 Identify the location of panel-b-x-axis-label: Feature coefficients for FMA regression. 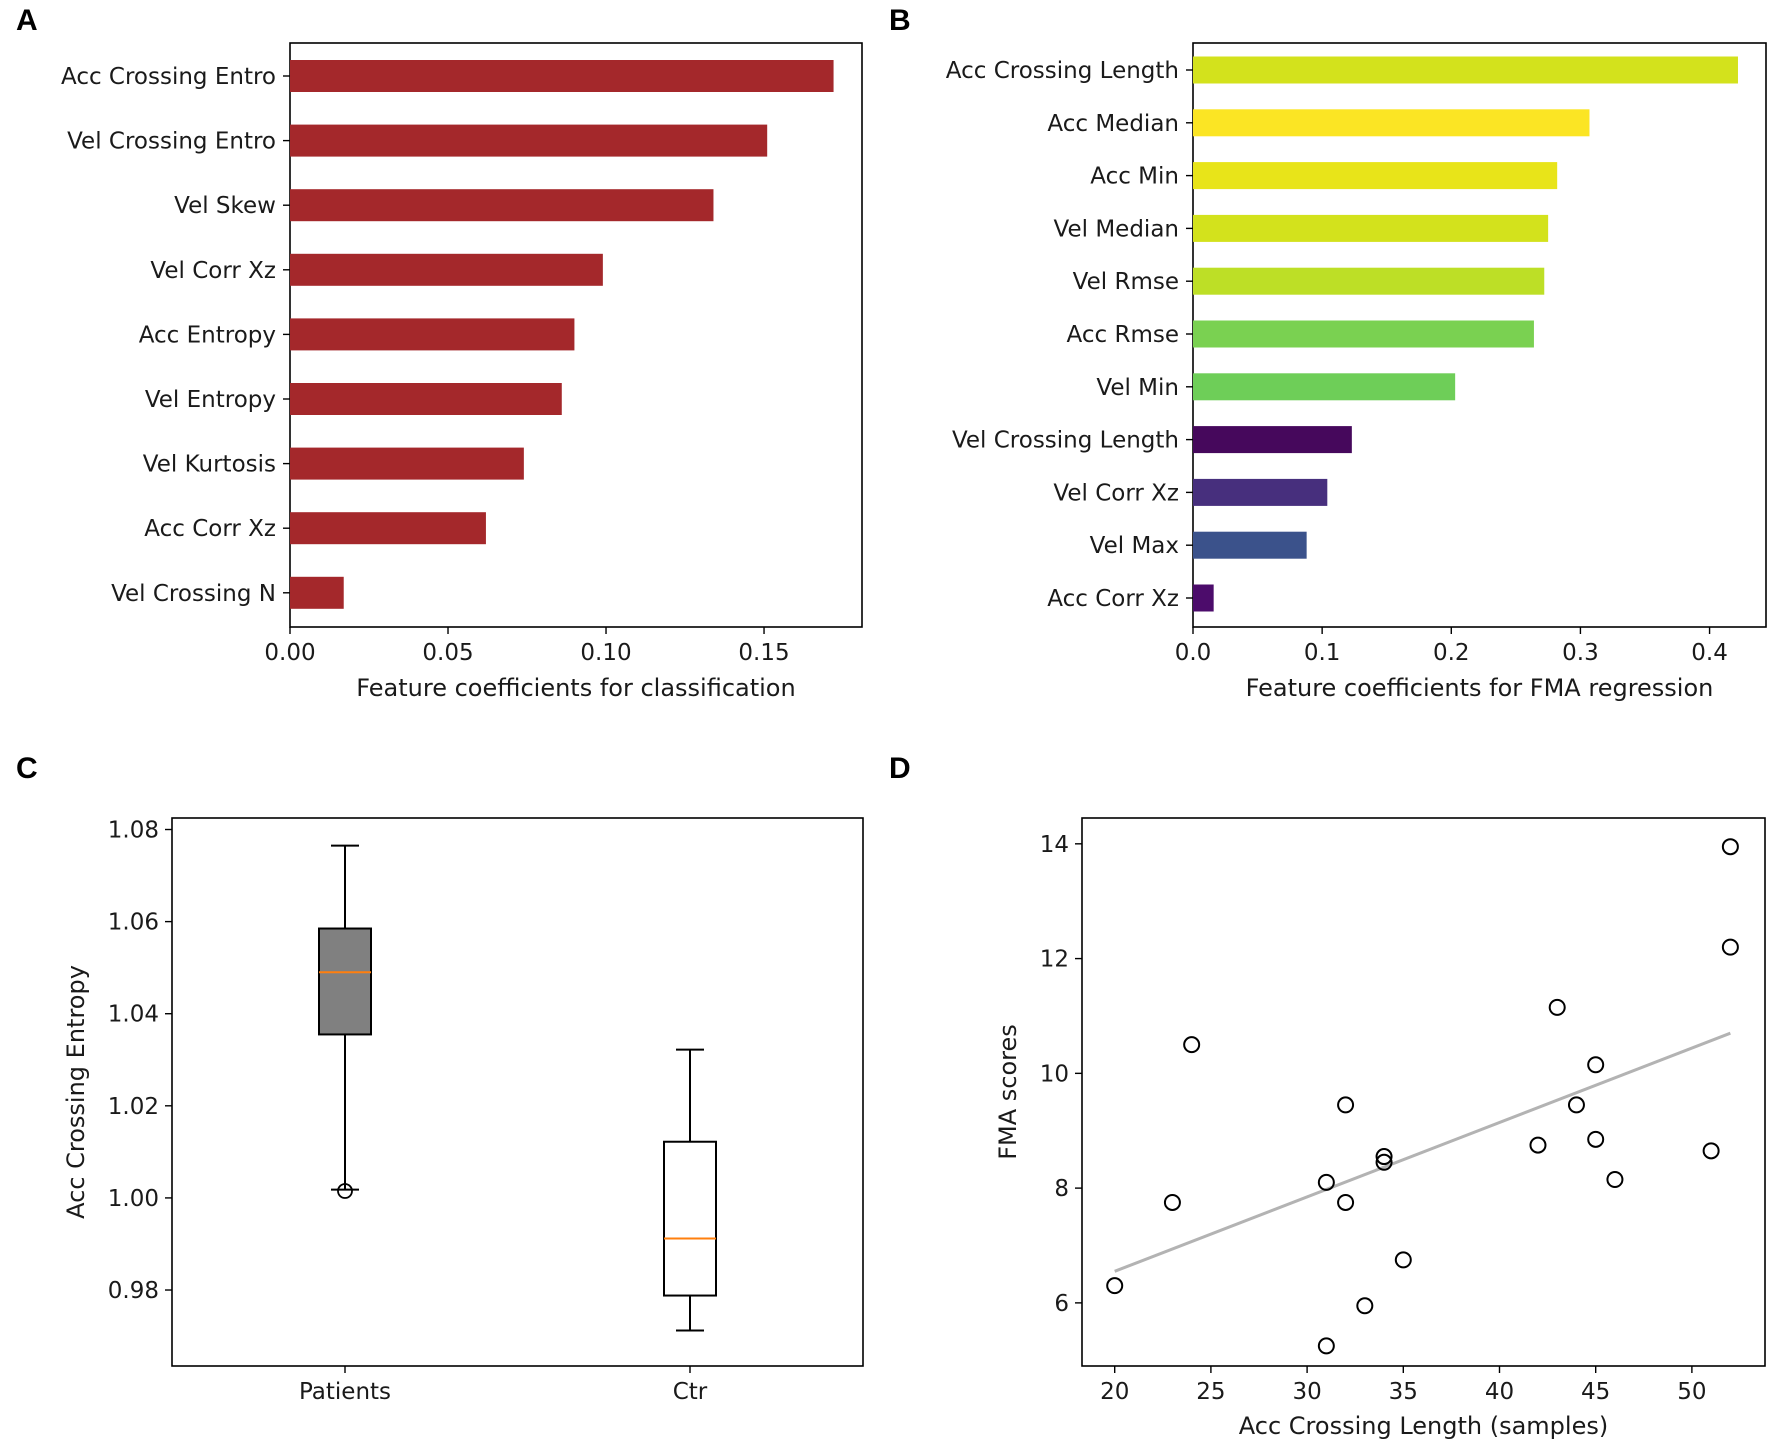
(1480, 688).